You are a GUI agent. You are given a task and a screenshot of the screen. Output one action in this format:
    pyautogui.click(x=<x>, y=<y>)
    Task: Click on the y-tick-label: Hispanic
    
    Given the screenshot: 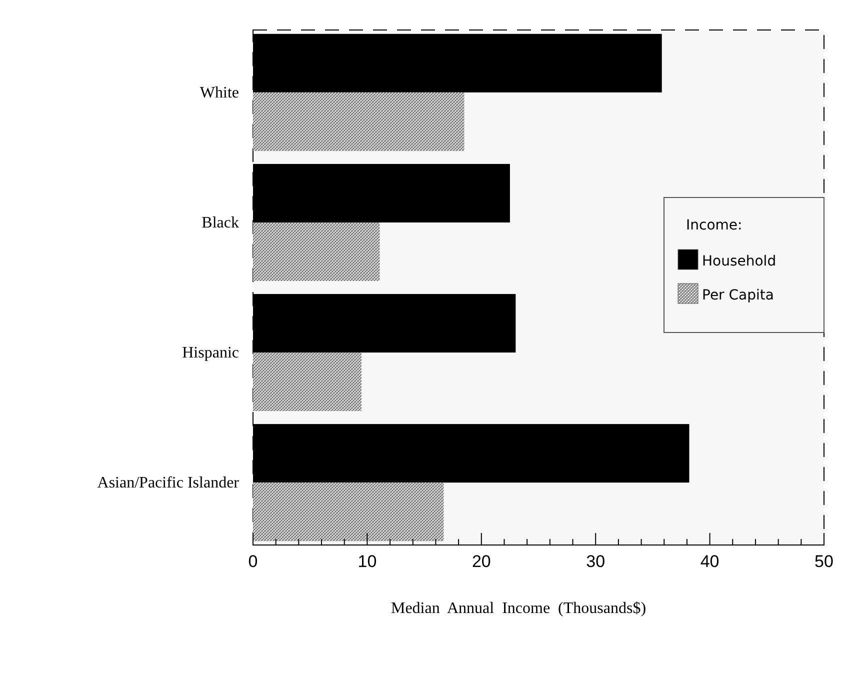 What is the action you would take?
    pyautogui.click(x=210, y=353)
    